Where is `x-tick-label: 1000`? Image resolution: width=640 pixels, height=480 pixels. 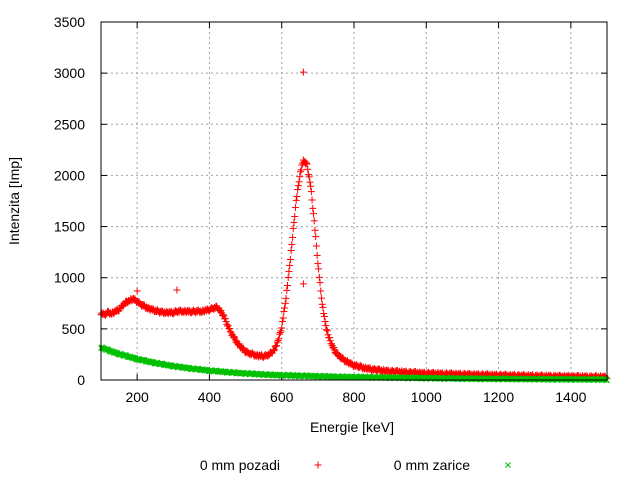 x-tick-label: 1000 is located at coordinates (426, 397).